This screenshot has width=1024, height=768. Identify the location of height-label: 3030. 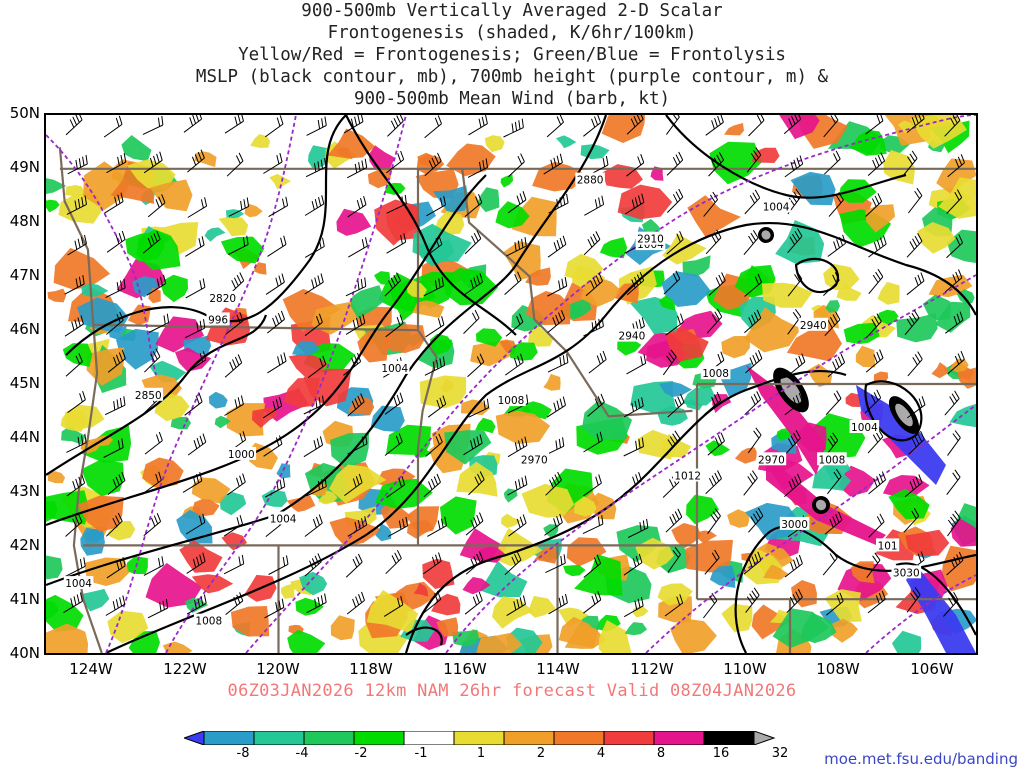
(906, 573).